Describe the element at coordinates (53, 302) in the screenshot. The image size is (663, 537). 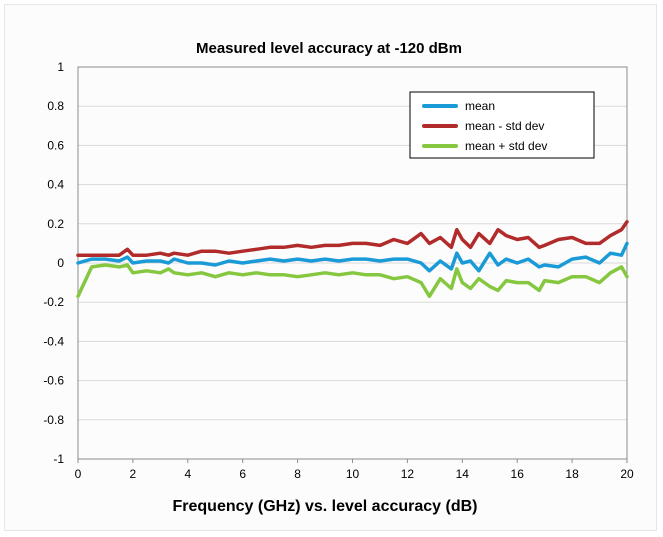
I see `y-tick-label-6: -0.2` at that location.